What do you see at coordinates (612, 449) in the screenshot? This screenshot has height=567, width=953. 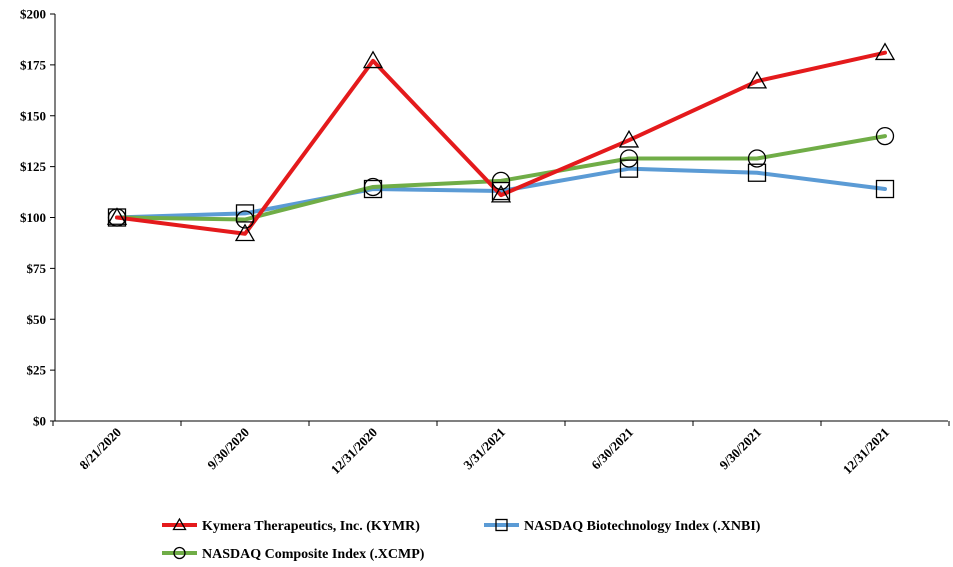 I see `x-tick-label: 6/30/2021` at bounding box center [612, 449].